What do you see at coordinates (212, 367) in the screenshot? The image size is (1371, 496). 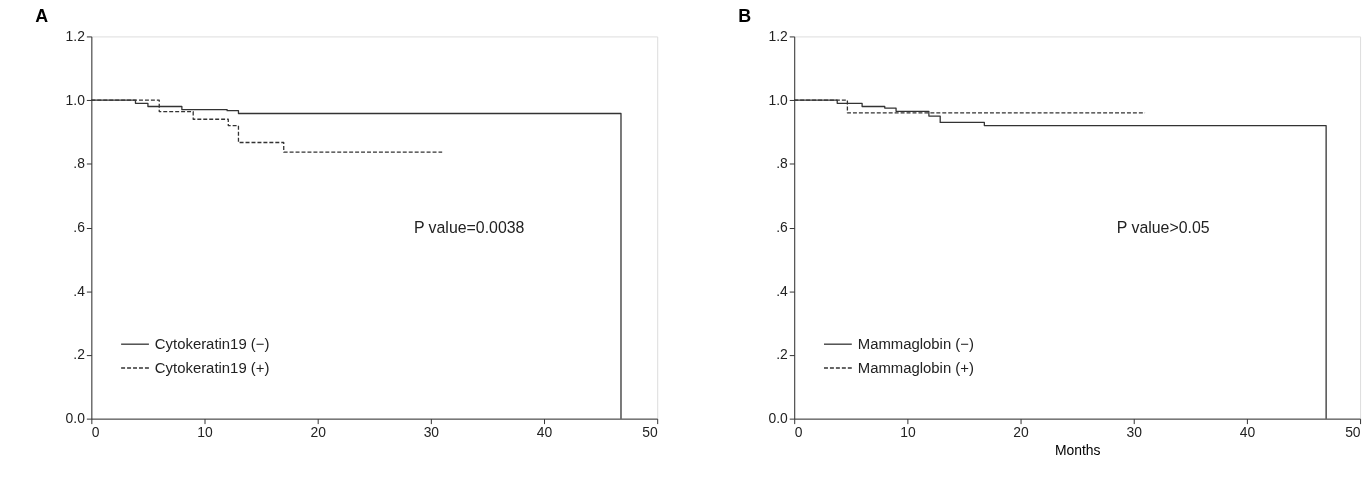 I see `legend-label: Cytokeratin19 (+)` at bounding box center [212, 367].